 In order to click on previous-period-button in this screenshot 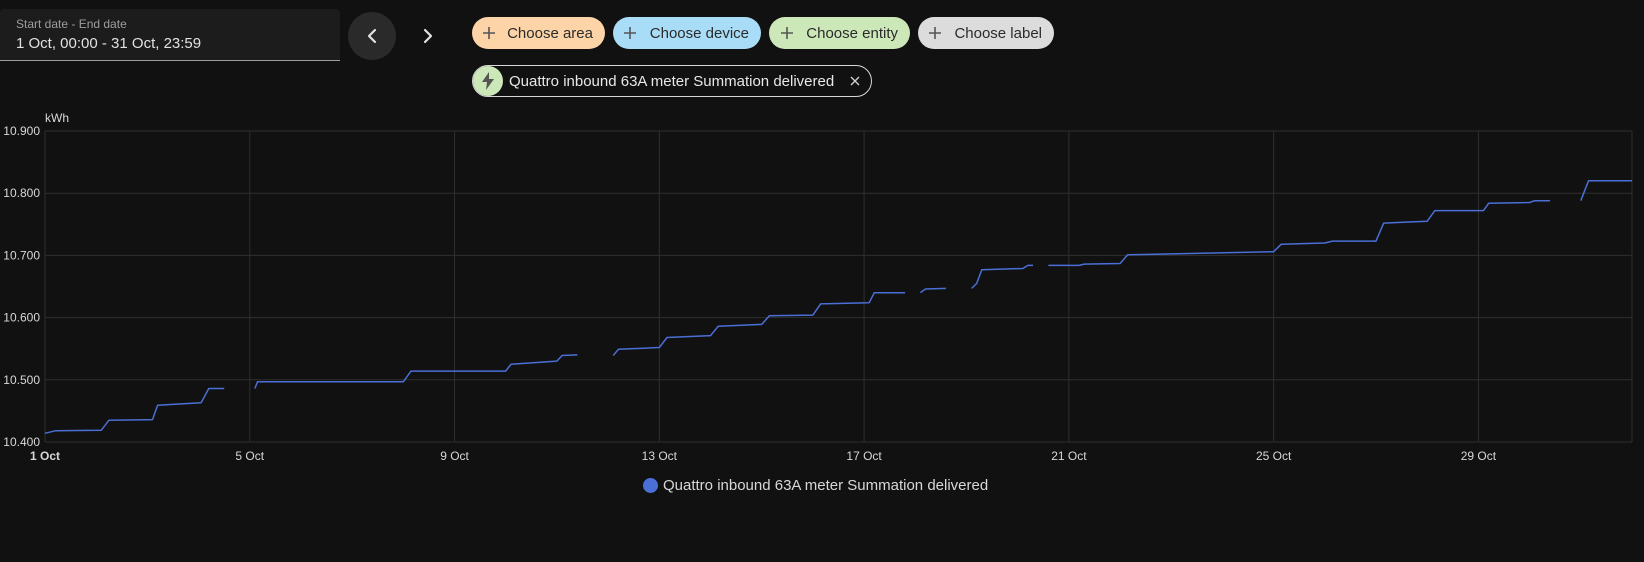, I will do `click(372, 36)`.